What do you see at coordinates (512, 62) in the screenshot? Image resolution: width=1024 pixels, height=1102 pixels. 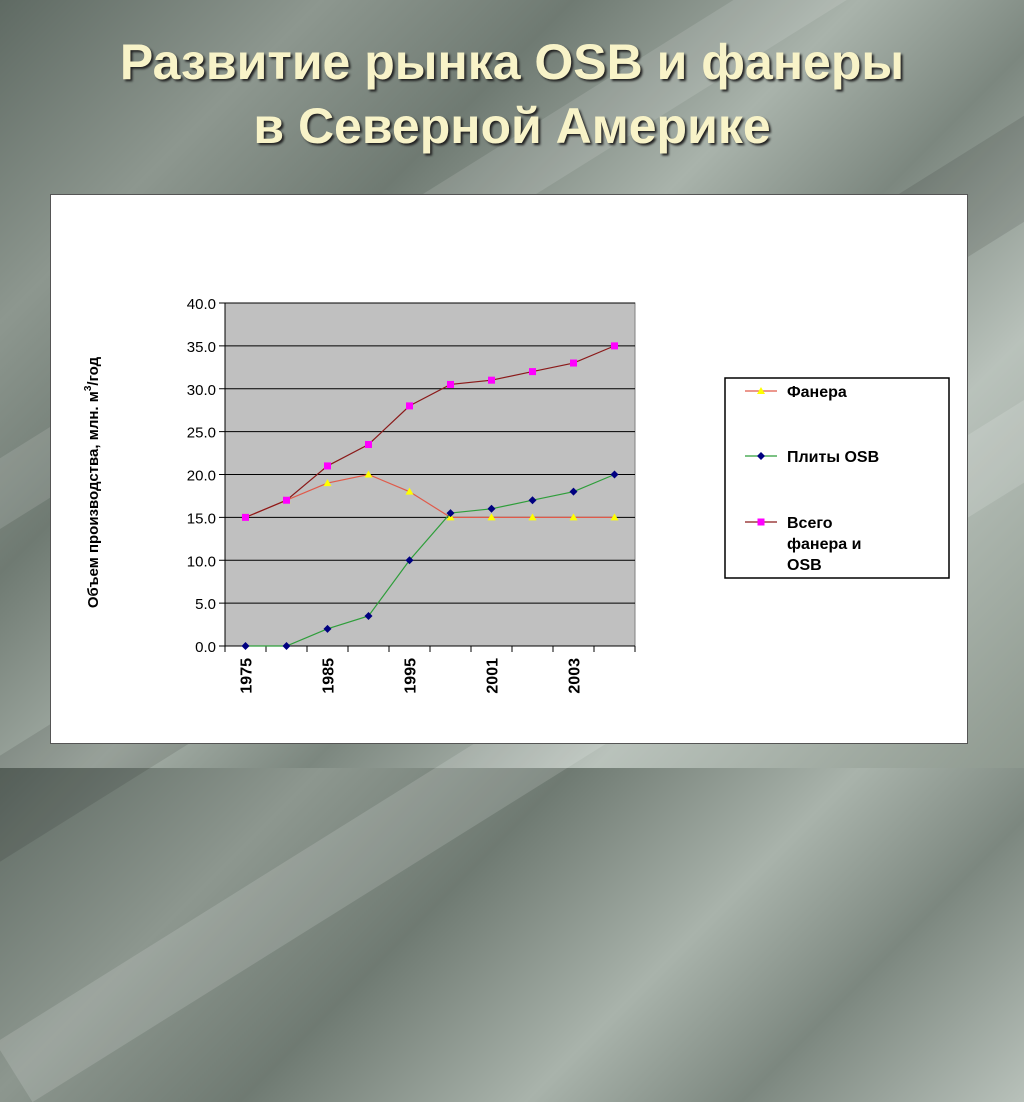 I see `slide-title-line-1: Развитие рынка OSB и фанеры` at bounding box center [512, 62].